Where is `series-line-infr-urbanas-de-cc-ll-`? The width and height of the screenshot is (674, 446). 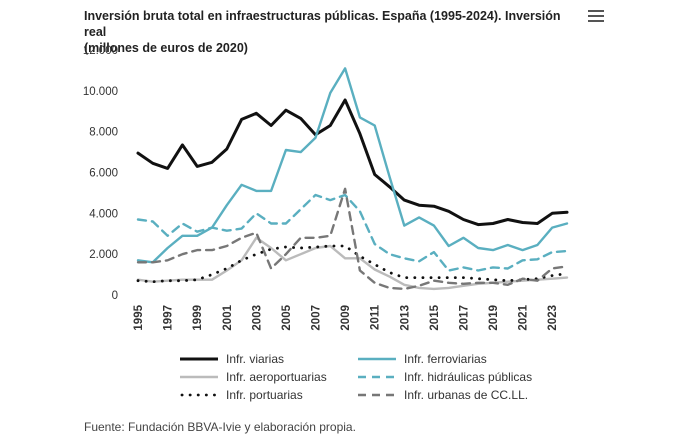 series-line-infr-urbanas-de-cc-ll- is located at coordinates (352, 239).